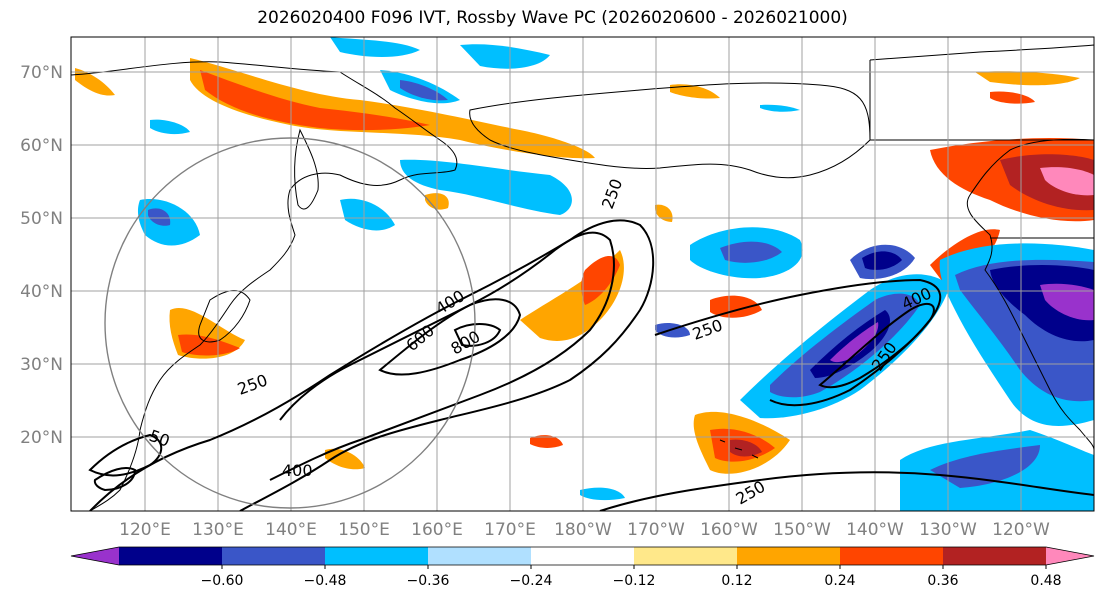  I want to click on pos-region-japan-core, so click(209, 345).